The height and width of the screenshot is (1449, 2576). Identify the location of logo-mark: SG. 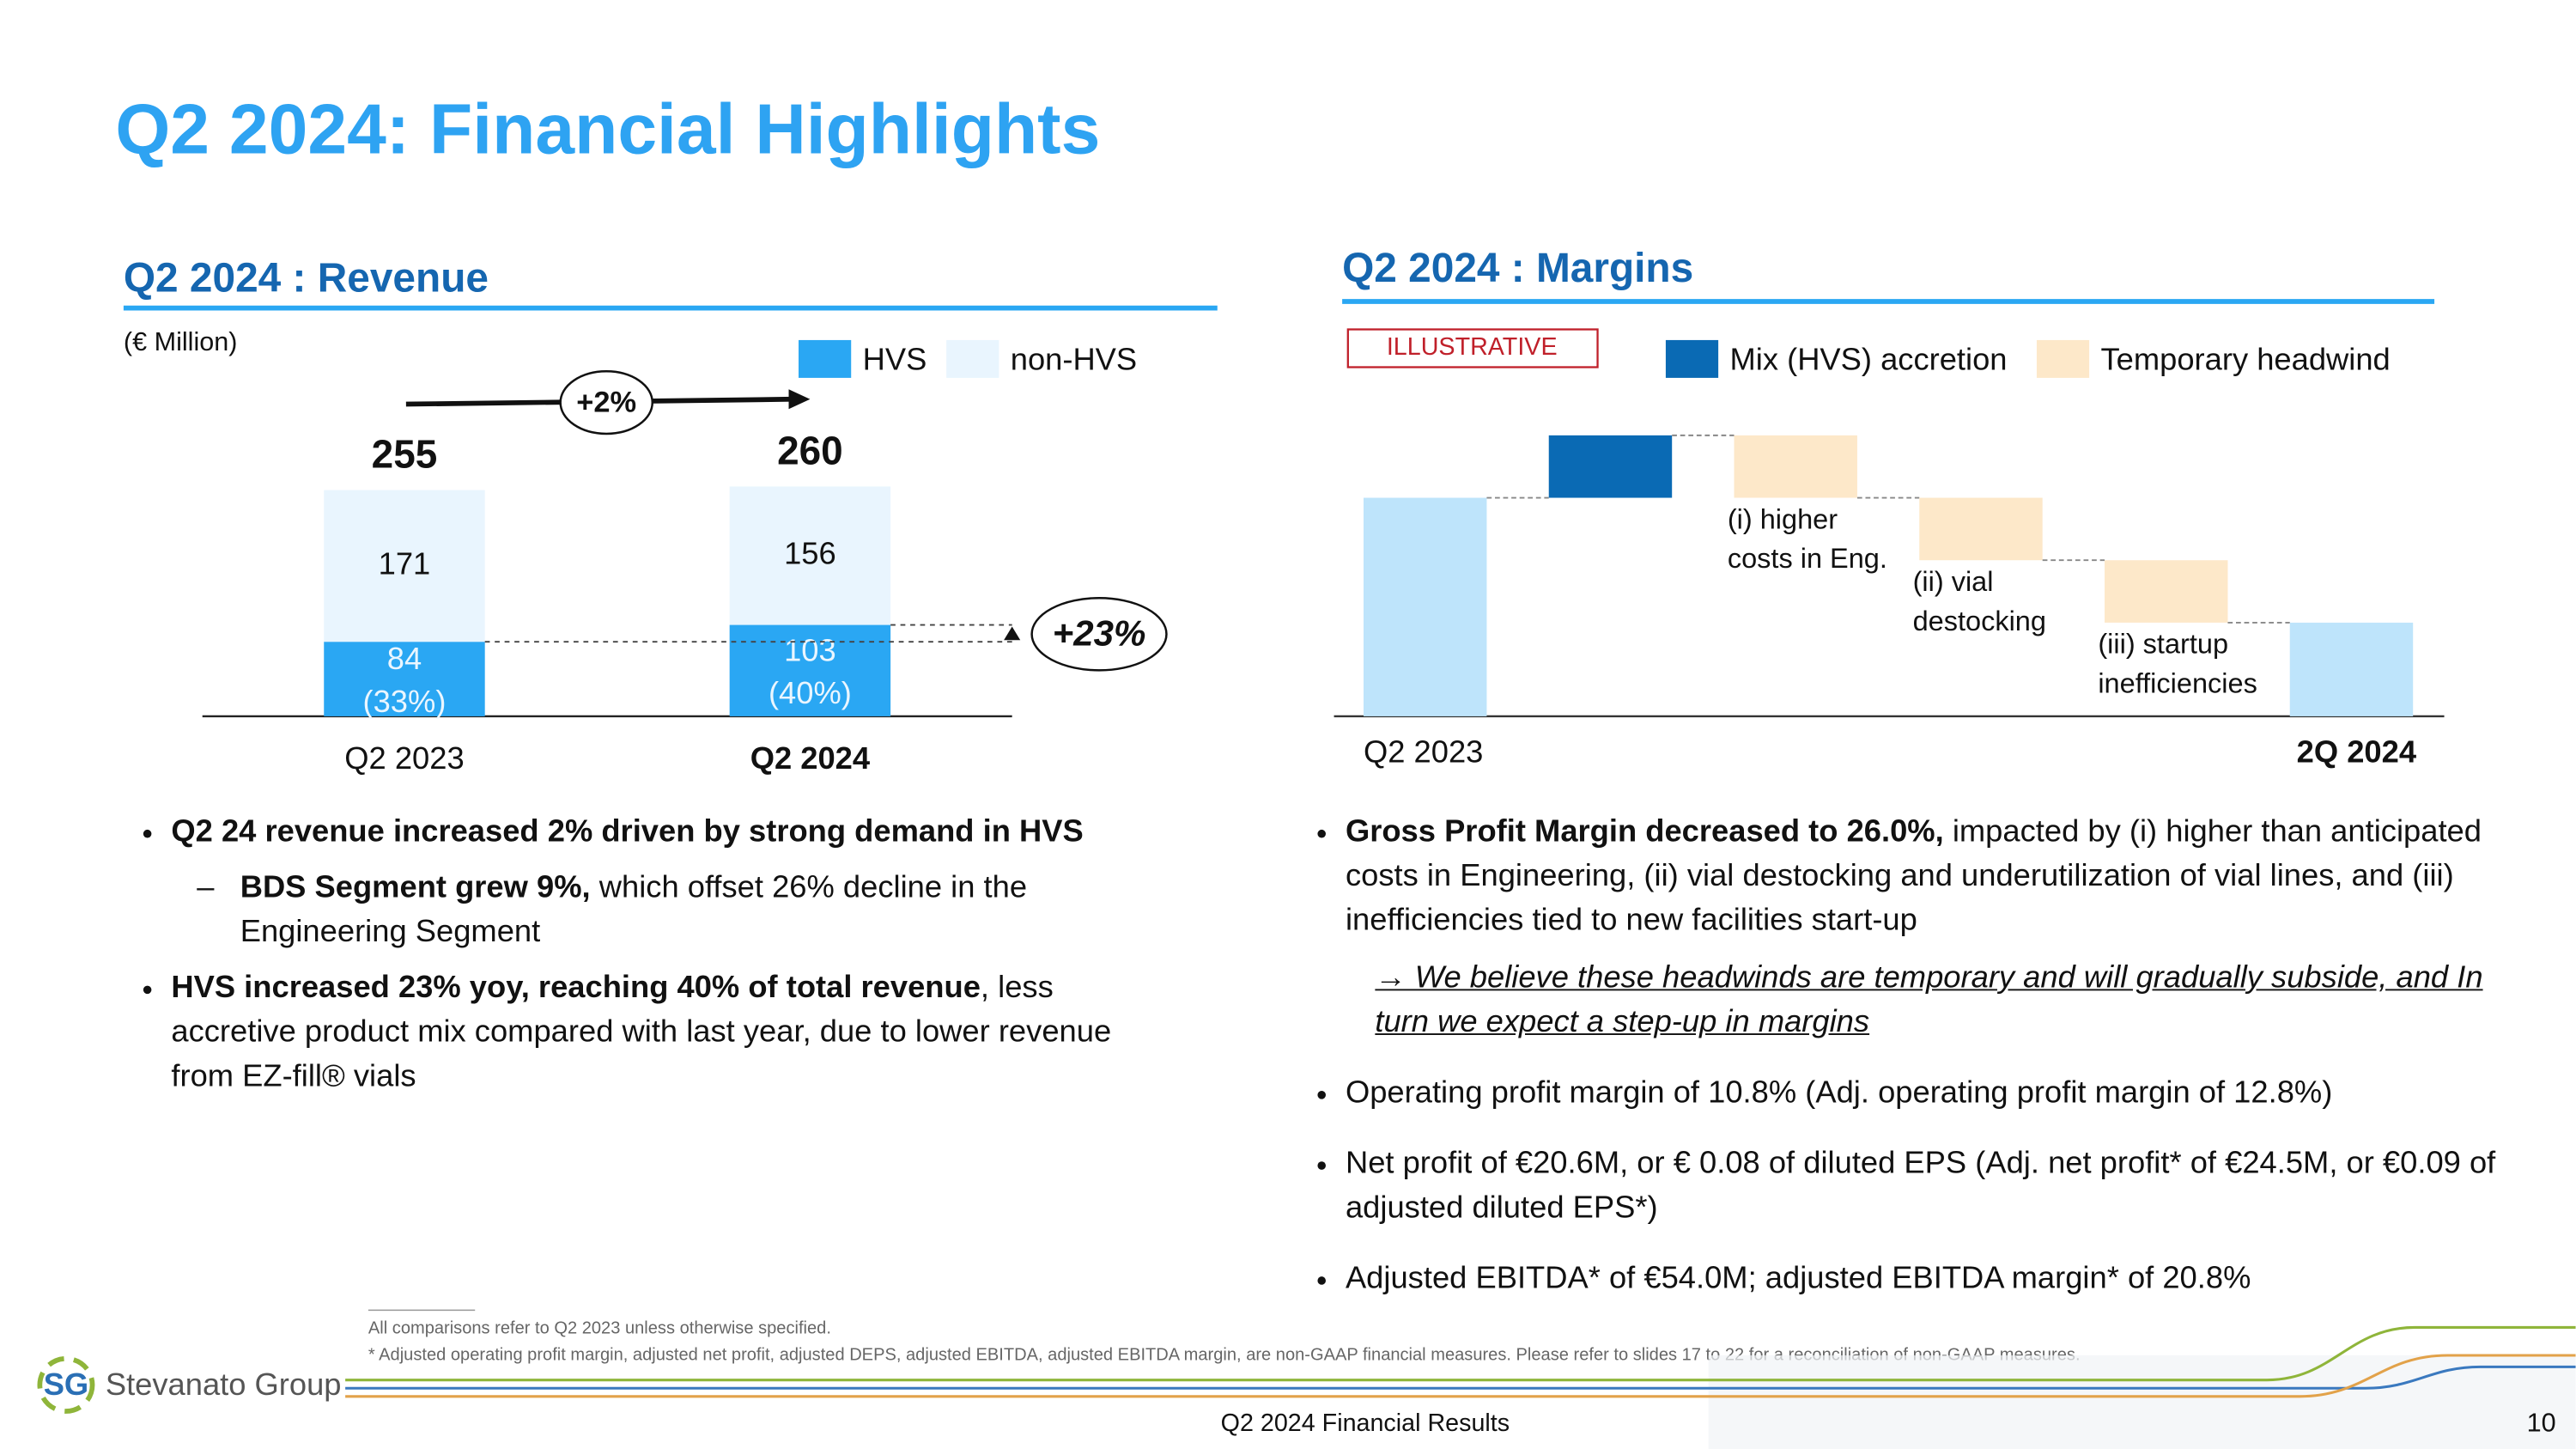
(66, 1384).